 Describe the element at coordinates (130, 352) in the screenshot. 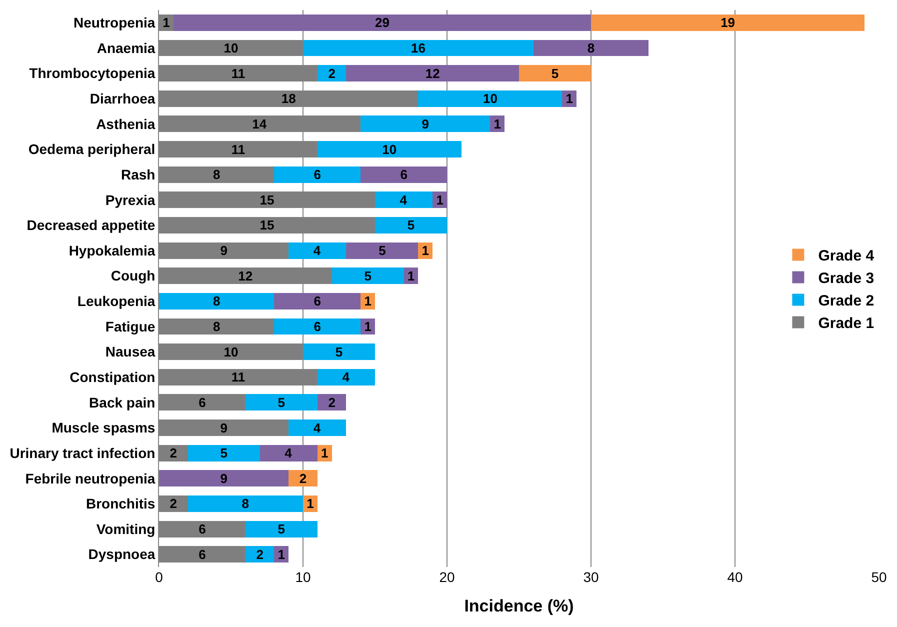

I see `y-tick-label: Nausea` at that location.